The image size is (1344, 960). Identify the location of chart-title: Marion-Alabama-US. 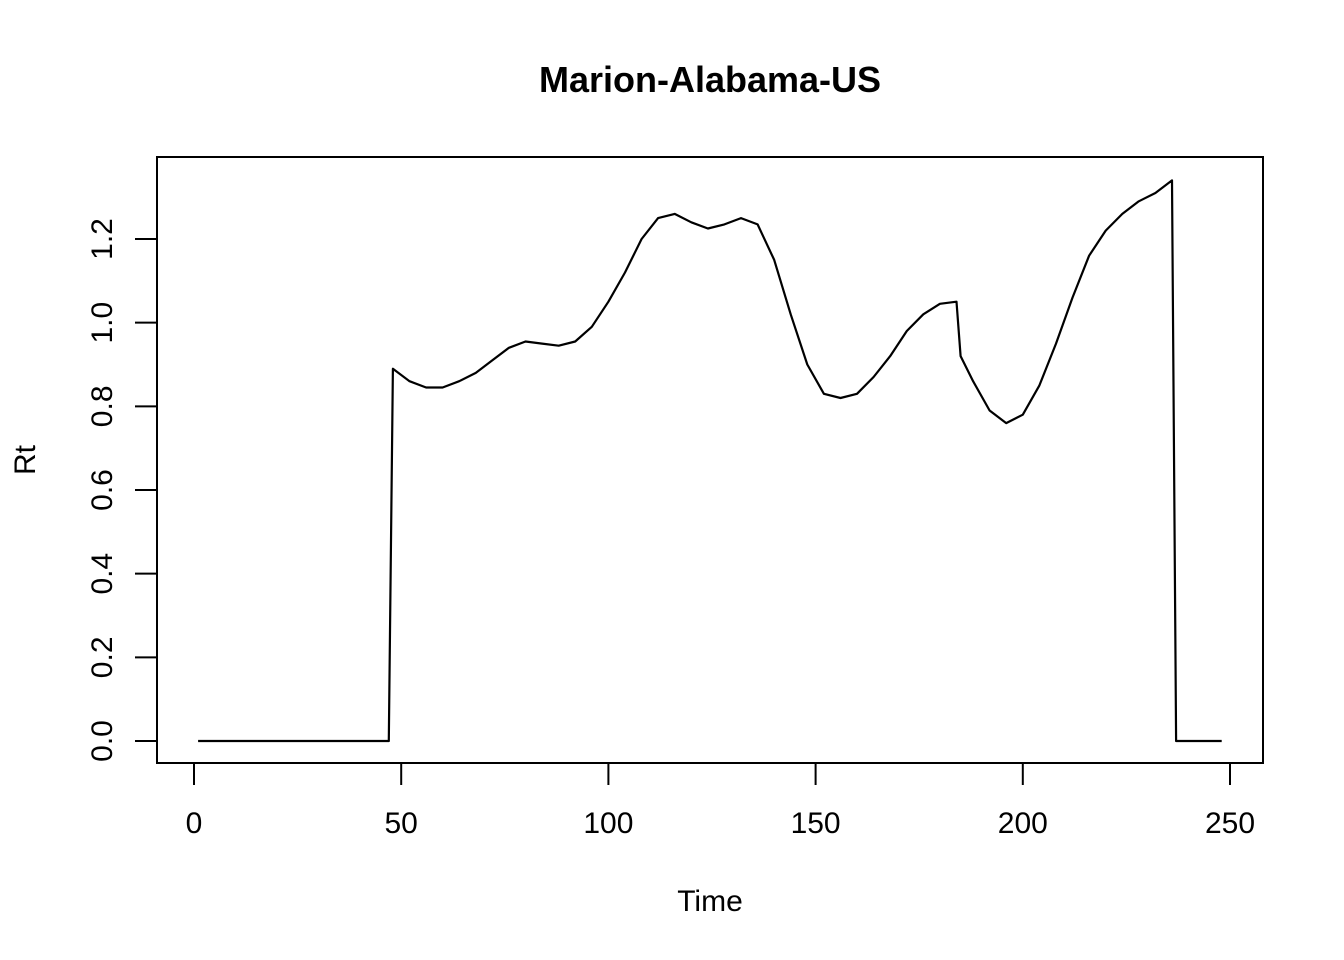
(710, 79).